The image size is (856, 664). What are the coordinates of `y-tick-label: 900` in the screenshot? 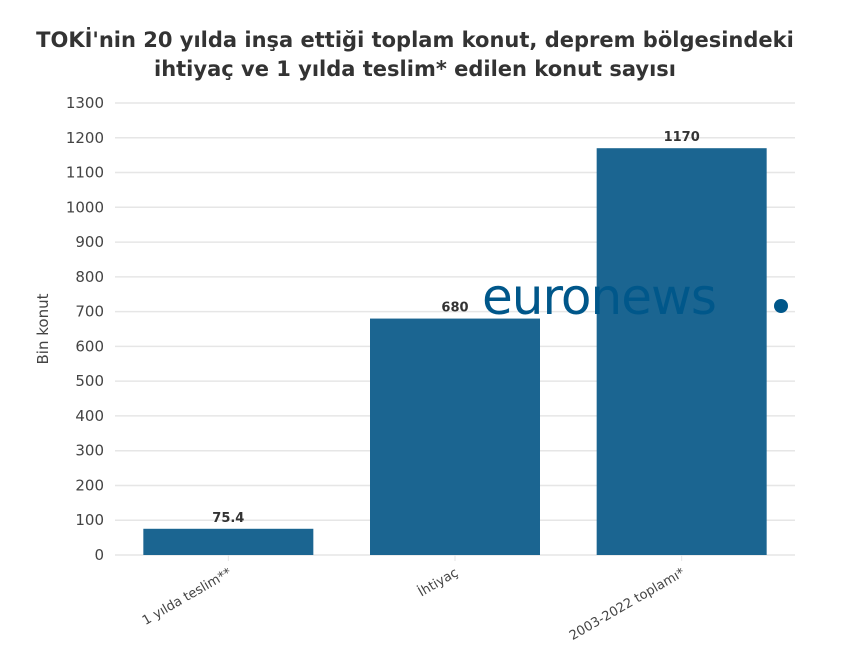 It's located at (89, 242).